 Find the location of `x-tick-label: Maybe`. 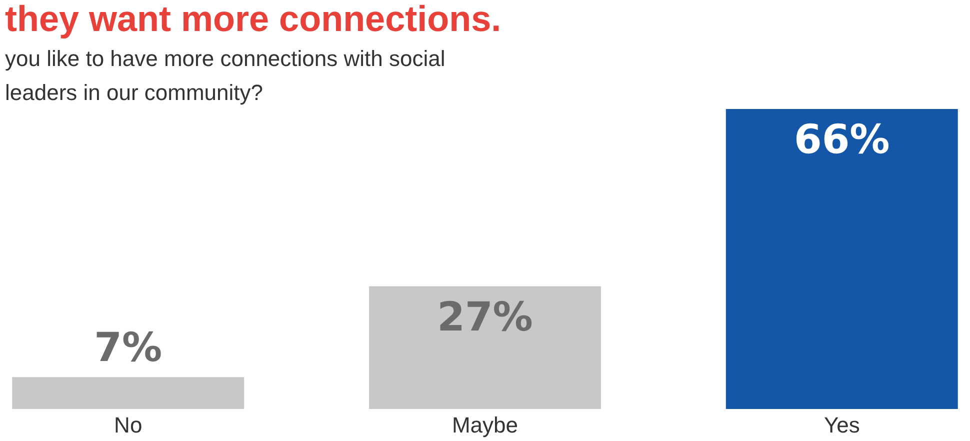

x-tick-label: Maybe is located at coordinates (485, 425).